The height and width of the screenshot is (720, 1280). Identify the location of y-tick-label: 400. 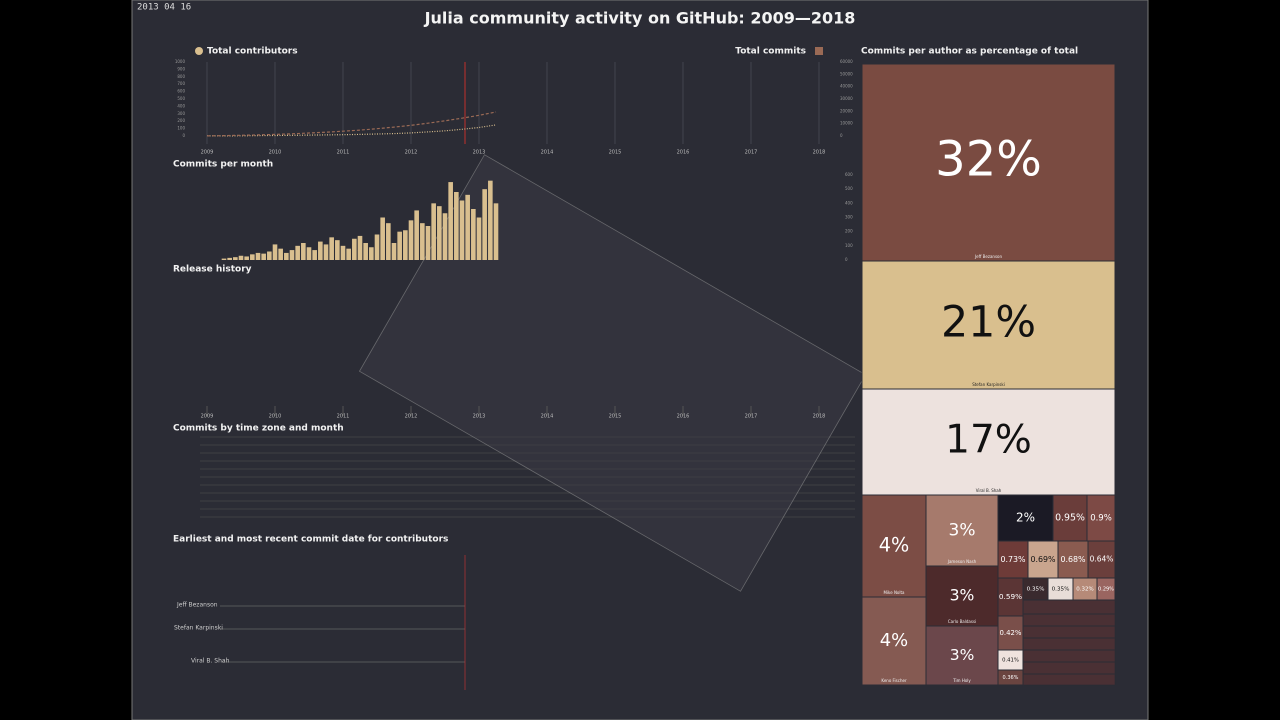
(849, 202).